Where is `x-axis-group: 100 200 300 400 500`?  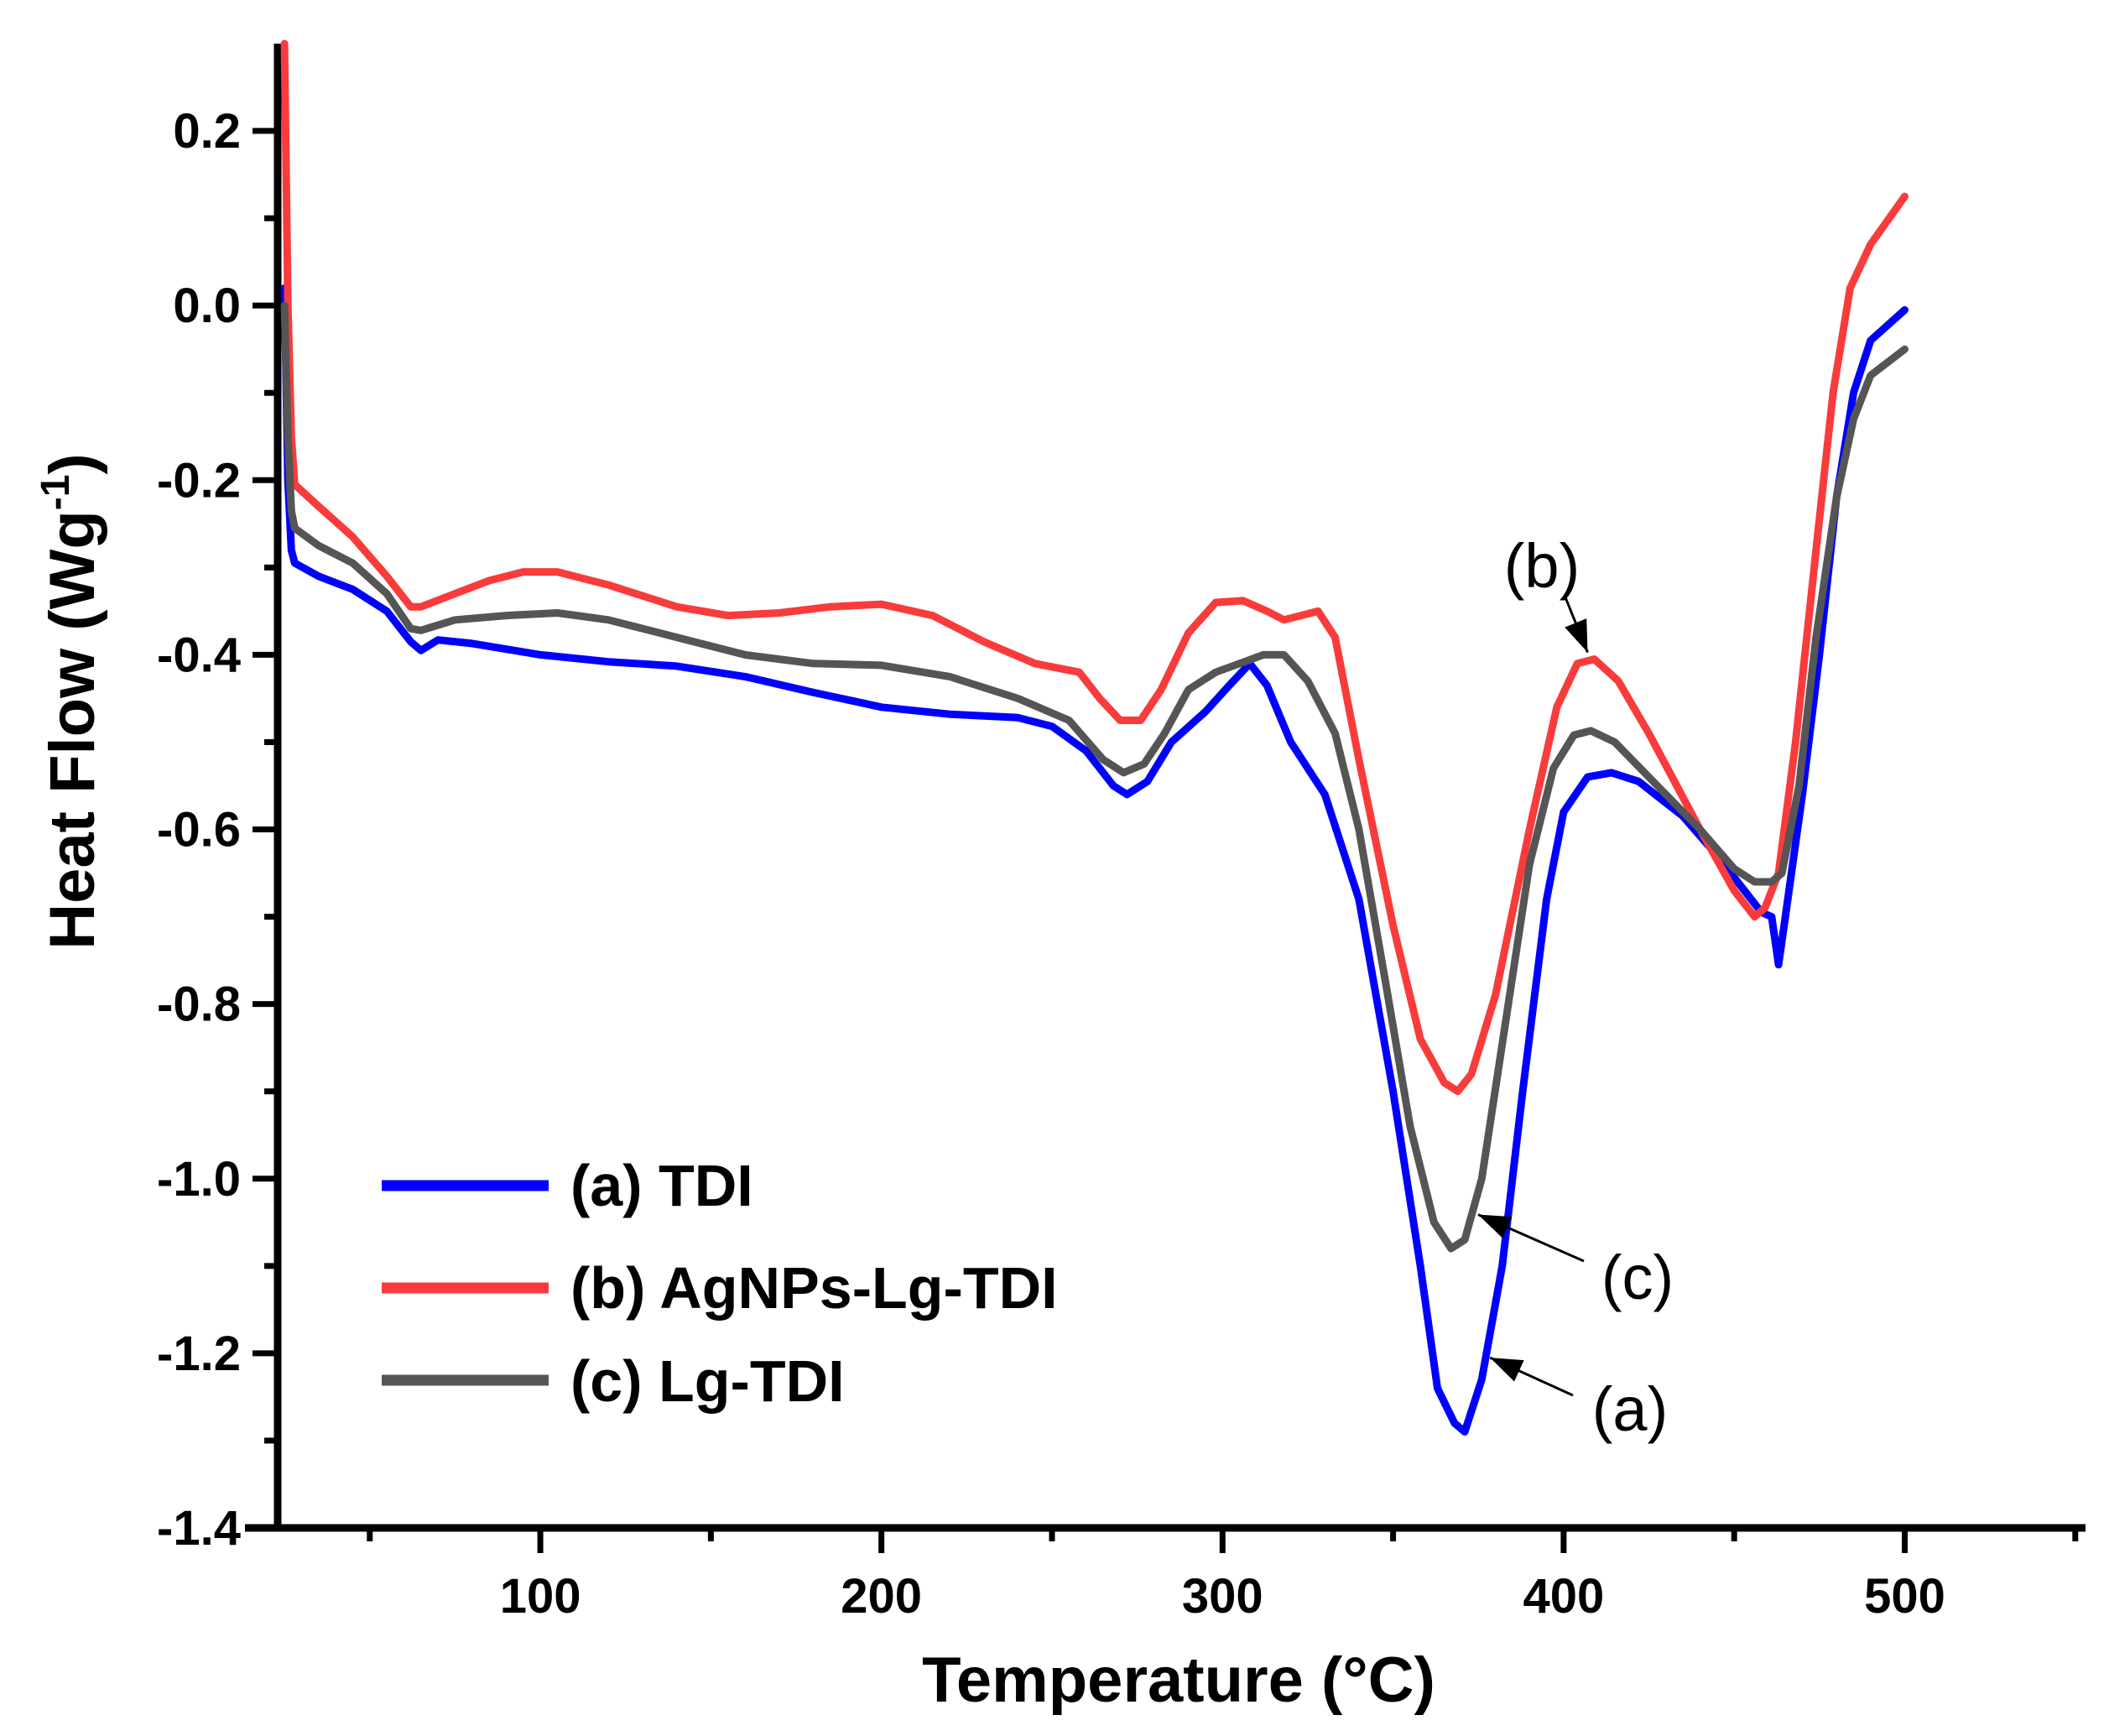 x-axis-group: 100 200 300 400 500 is located at coordinates (1165, 1574).